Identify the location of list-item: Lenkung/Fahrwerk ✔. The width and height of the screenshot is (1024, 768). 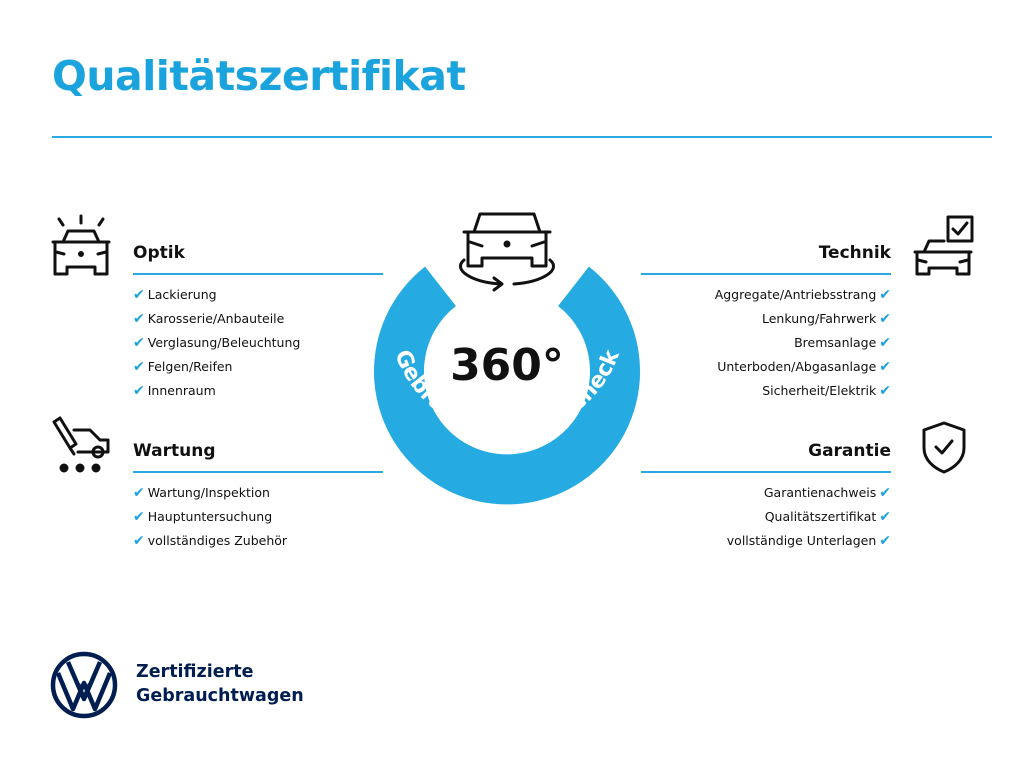
(826, 319).